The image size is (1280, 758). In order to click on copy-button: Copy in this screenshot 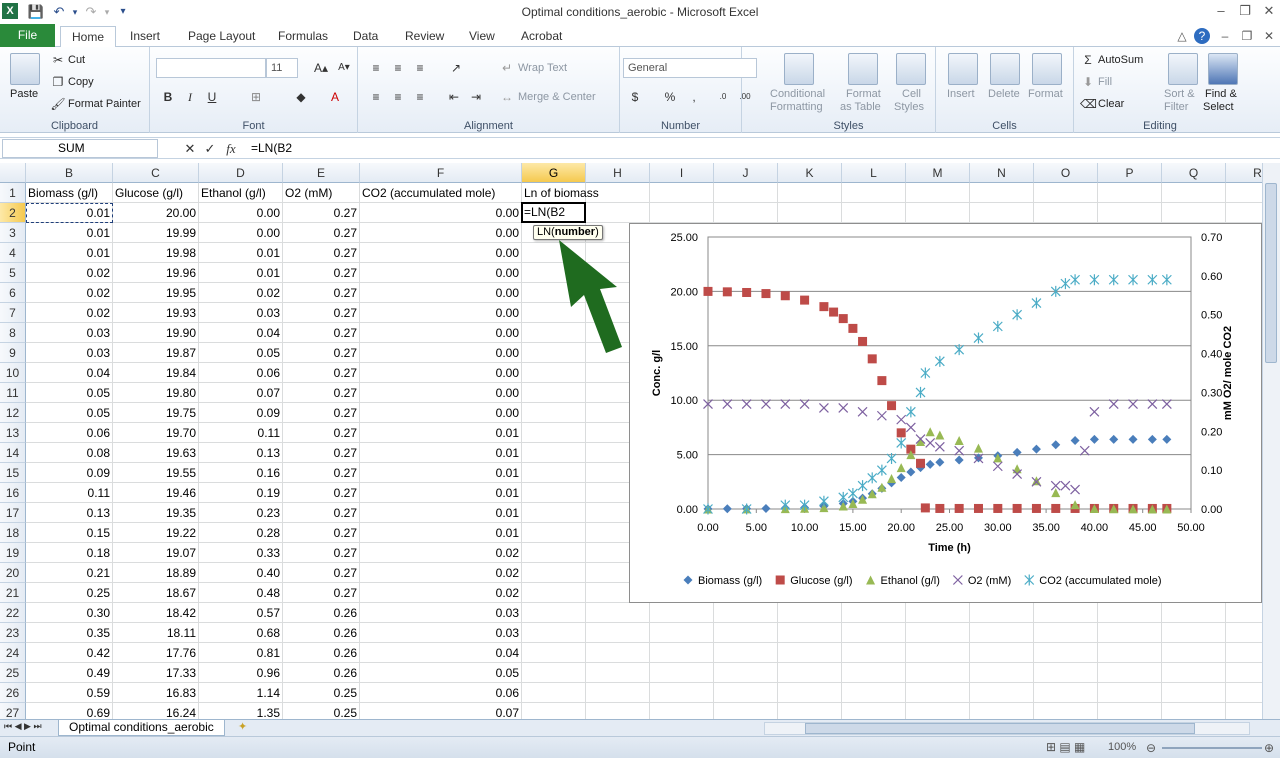, I will do `click(81, 82)`.